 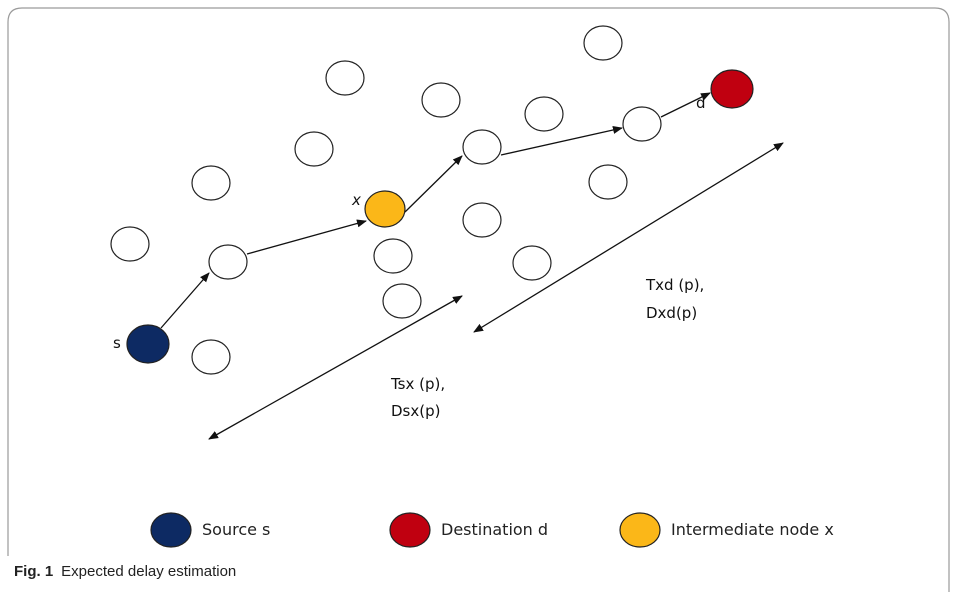 I want to click on figure-caption-label: Fig. 1, so click(x=34, y=571).